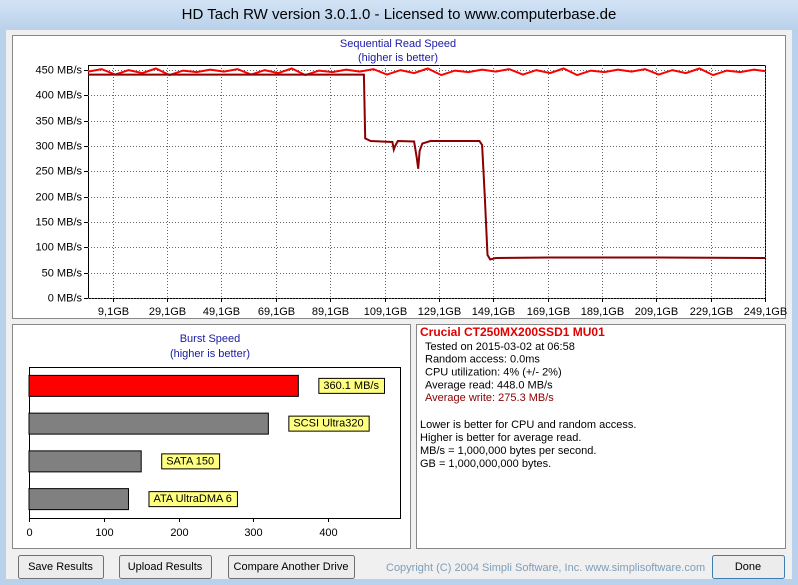 This screenshot has width=798, height=585. What do you see at coordinates (439, 312) in the screenshot?
I see `x-tick-label: 129,1GB` at bounding box center [439, 312].